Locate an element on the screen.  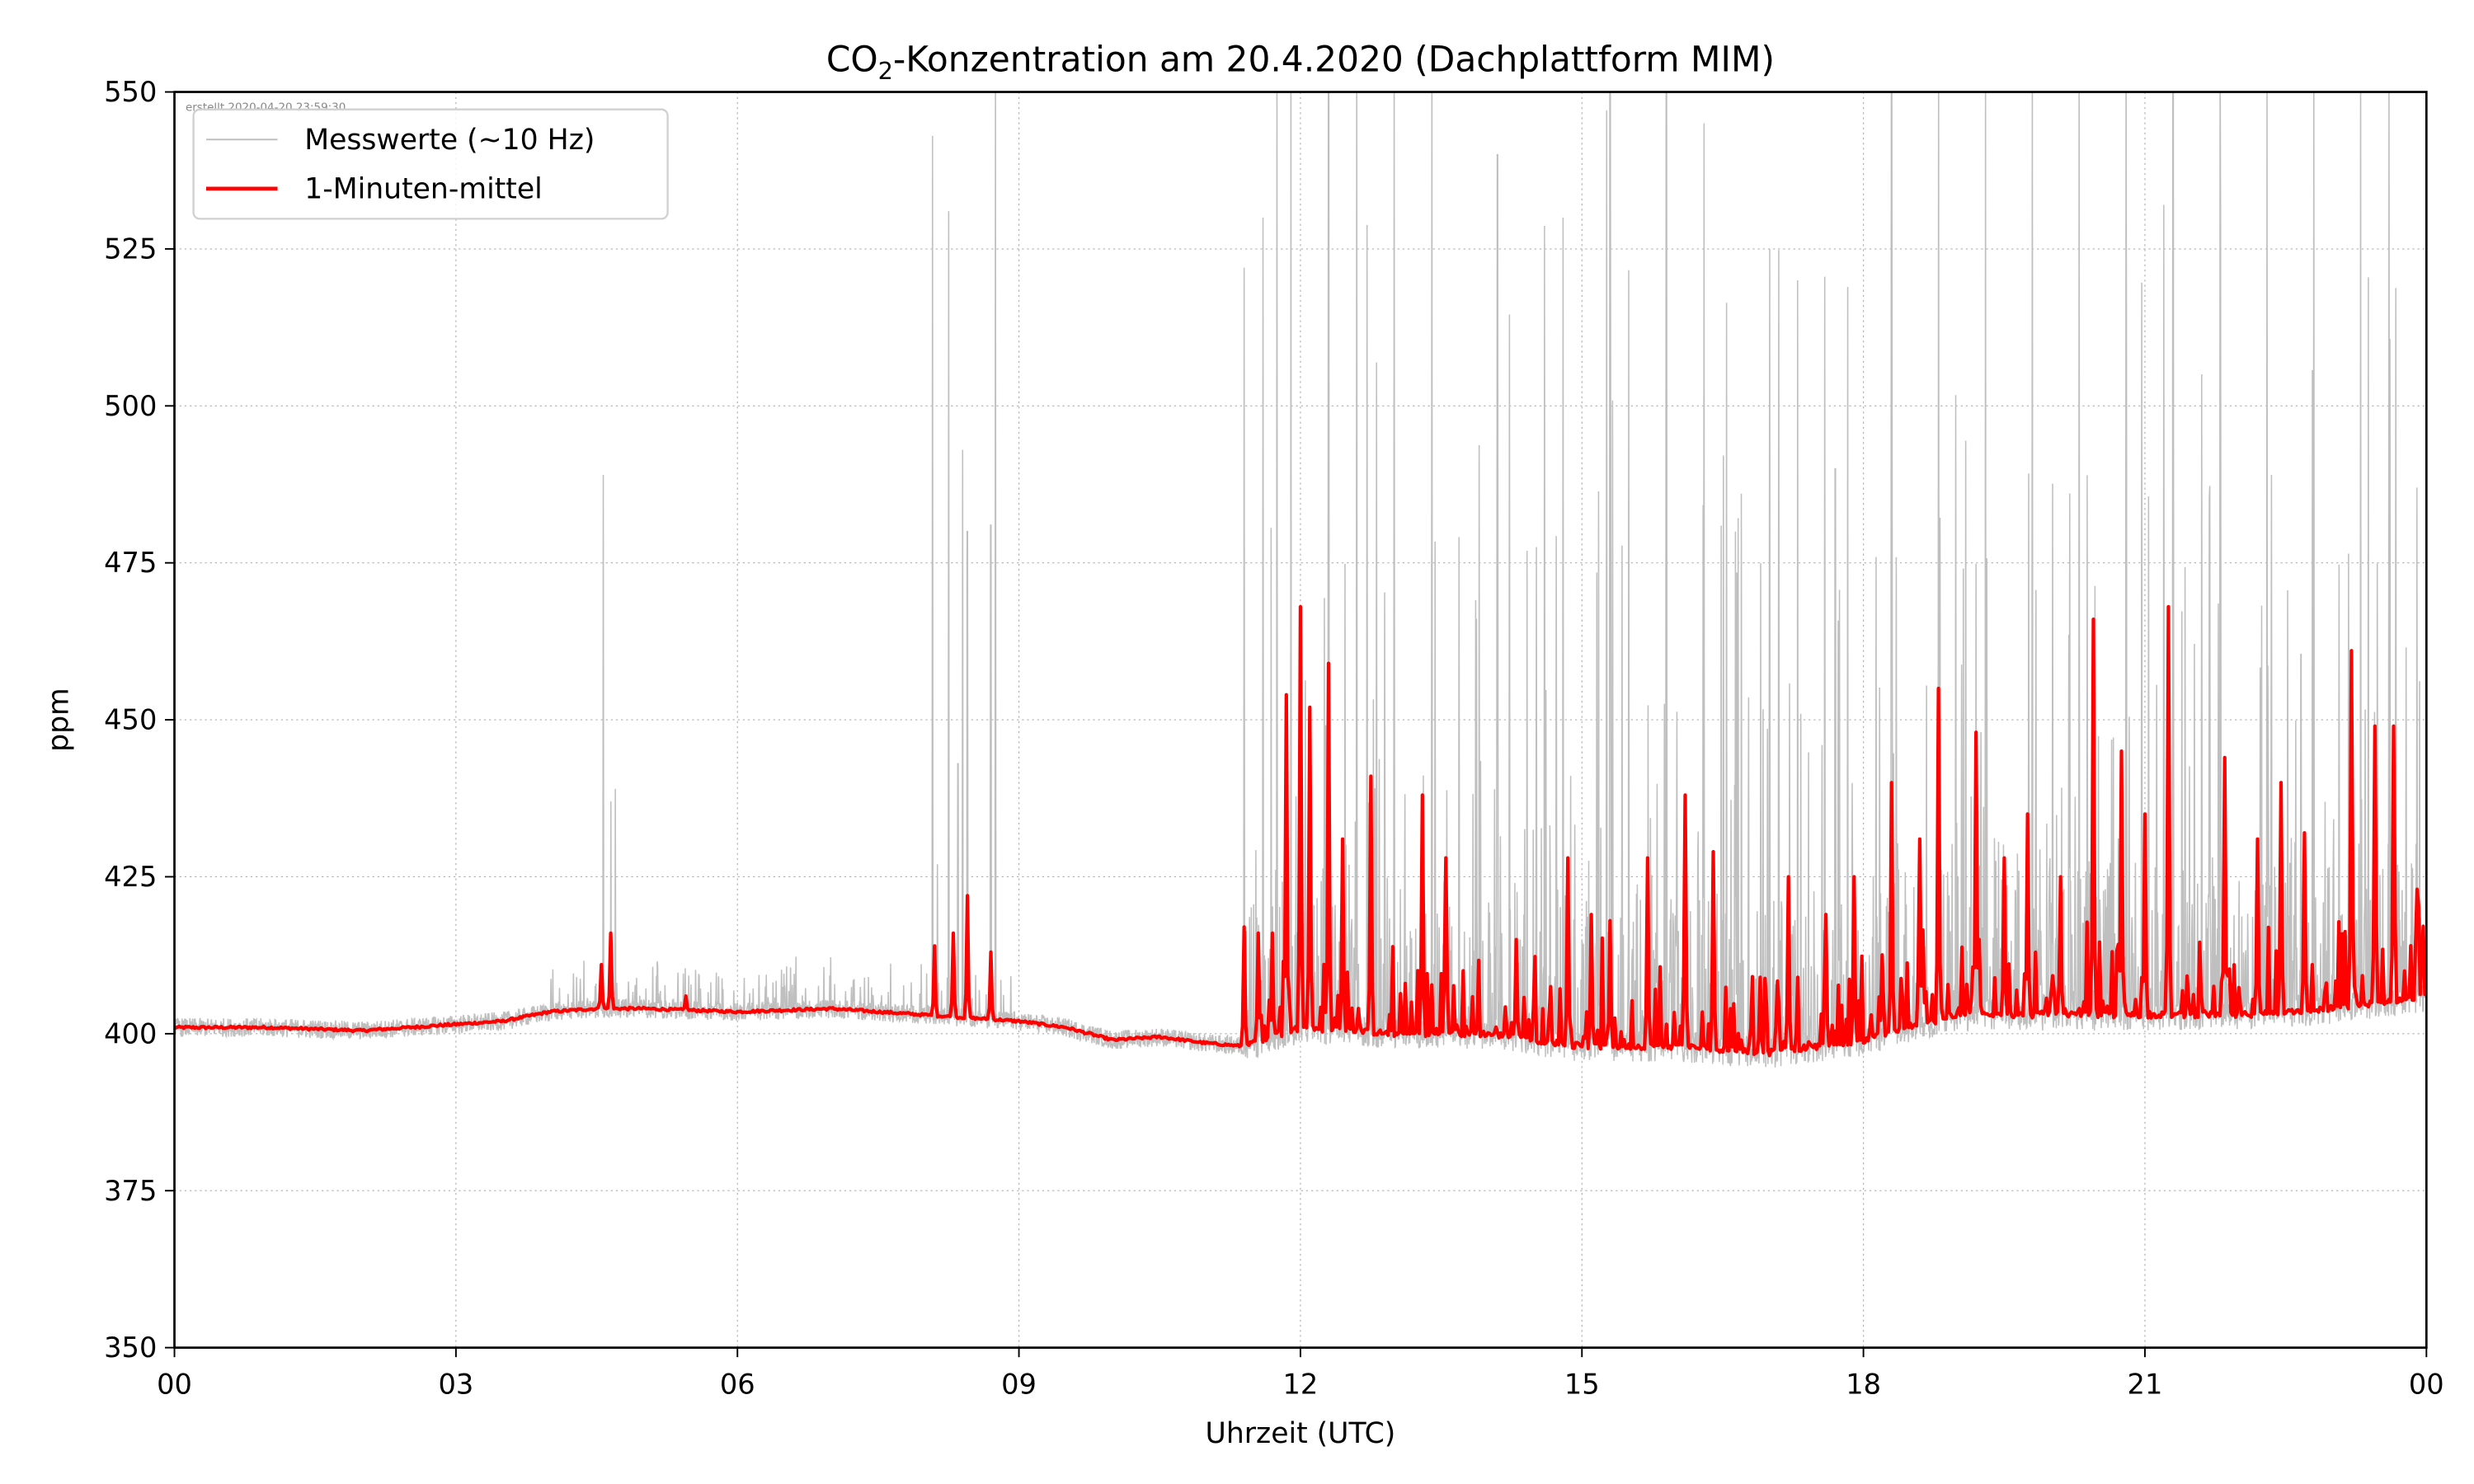
y-tick-label: 475 is located at coordinates (130, 563).